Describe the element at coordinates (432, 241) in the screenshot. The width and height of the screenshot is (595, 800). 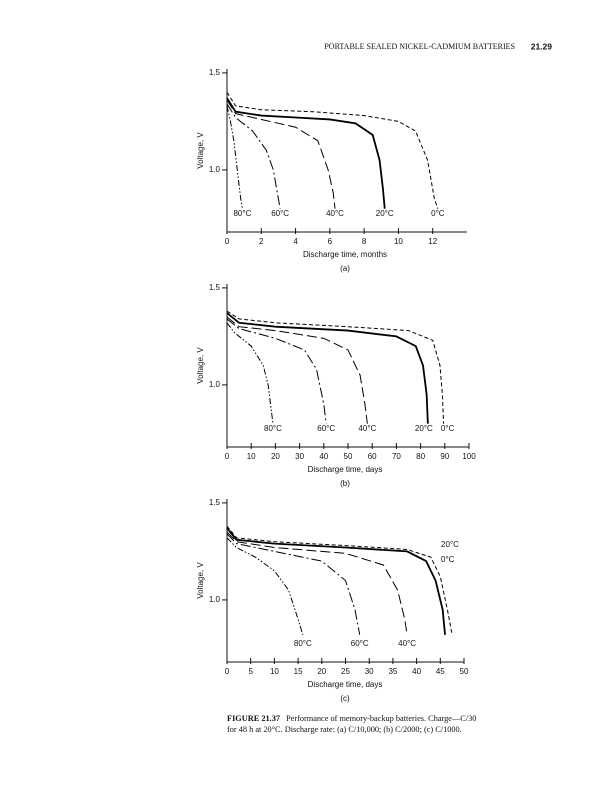
I see `x-tick-label: 12` at that location.